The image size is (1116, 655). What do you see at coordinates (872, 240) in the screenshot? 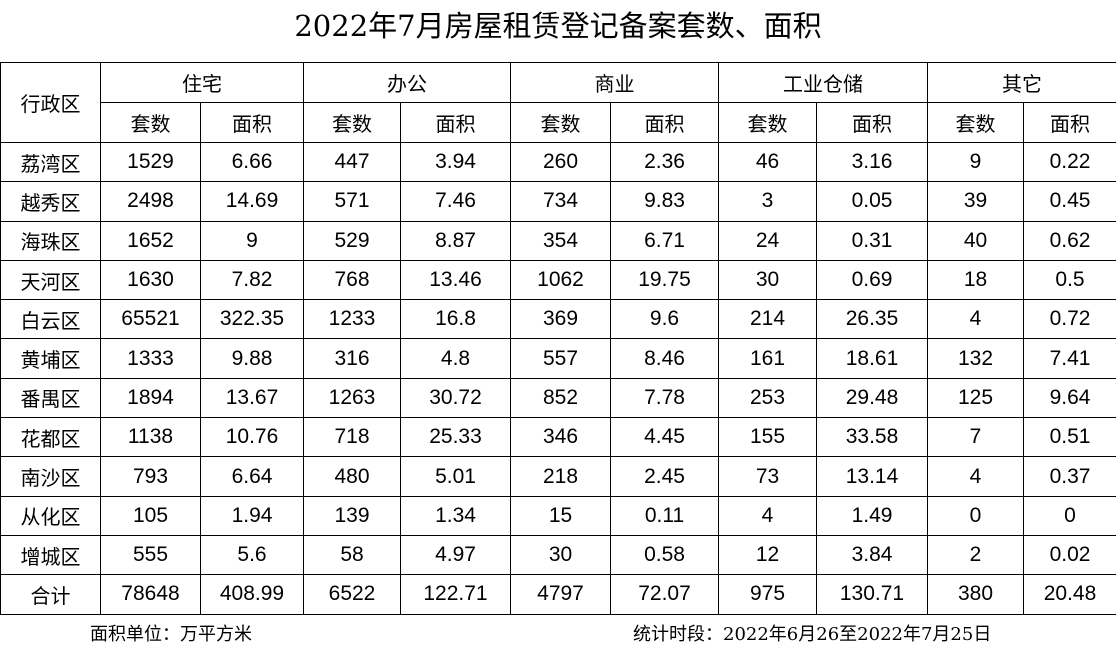
I see `cell: 0.31` at bounding box center [872, 240].